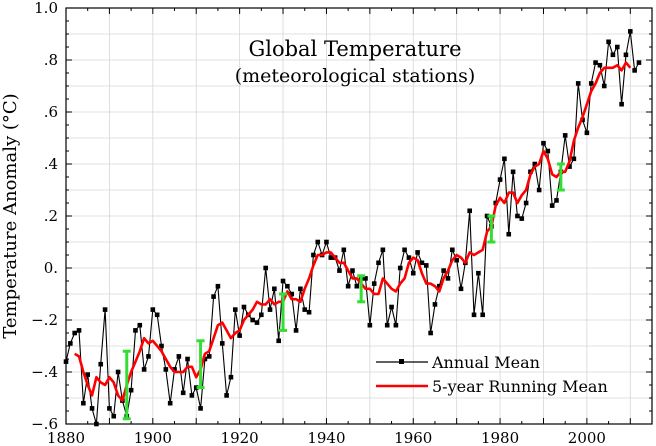 The width and height of the screenshot is (656, 446). Describe the element at coordinates (51, 164) in the screenshot. I see `y-tick-label: .4` at that location.